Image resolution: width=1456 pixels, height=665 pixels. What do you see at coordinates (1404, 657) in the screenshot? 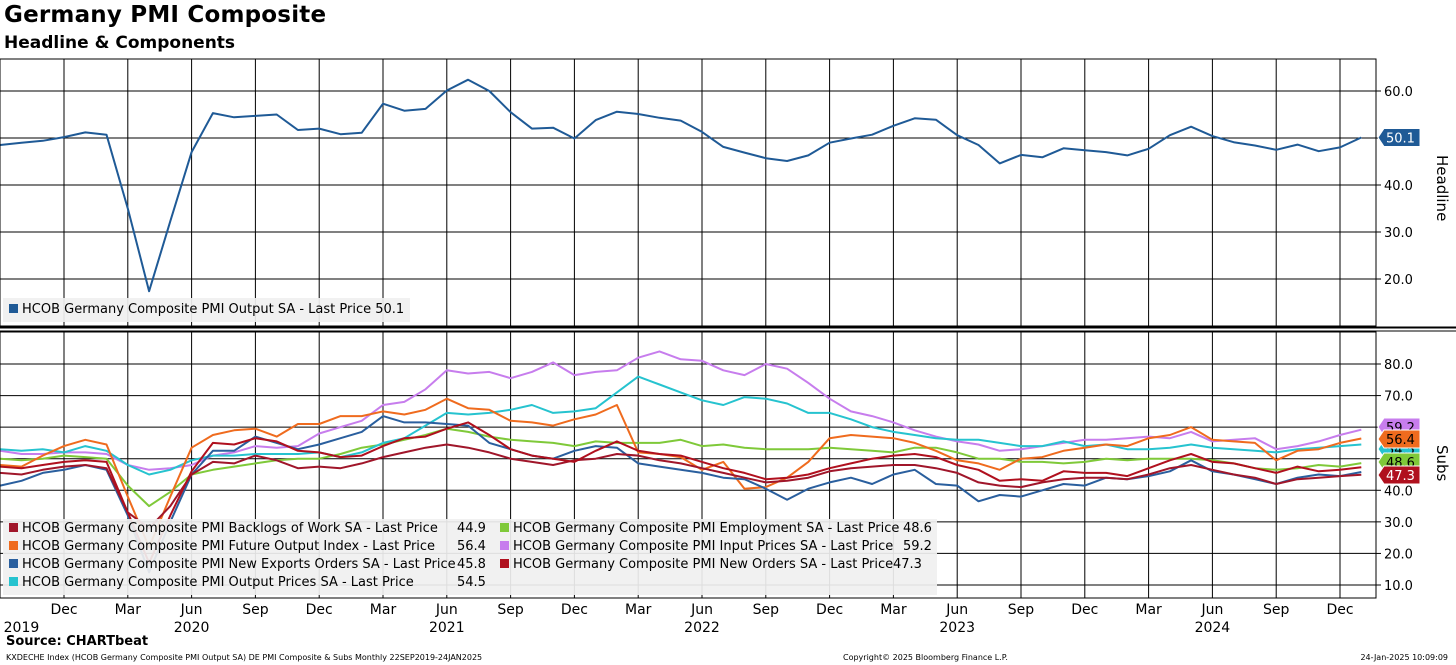
I see `footer-timestamp: 24-Jan-2025 10:09:09` at bounding box center [1404, 657].